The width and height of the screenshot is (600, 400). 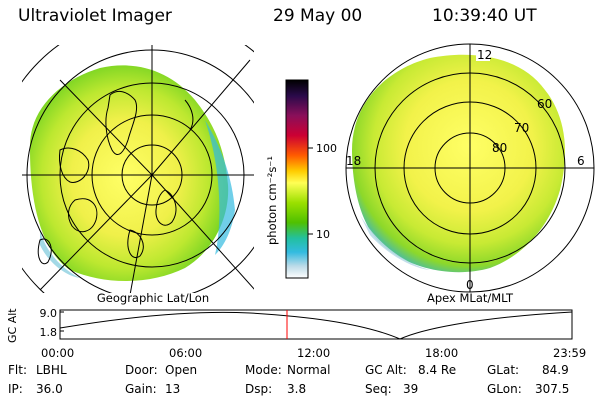 What do you see at coordinates (318, 16) in the screenshot?
I see `date-label: 29 May 00` at bounding box center [318, 16].